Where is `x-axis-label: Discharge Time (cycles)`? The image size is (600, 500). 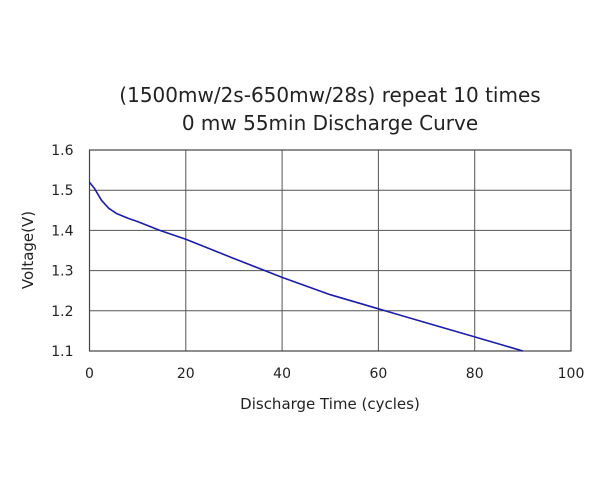
x-axis-label: Discharge Time (cycles) is located at coordinates (330, 404).